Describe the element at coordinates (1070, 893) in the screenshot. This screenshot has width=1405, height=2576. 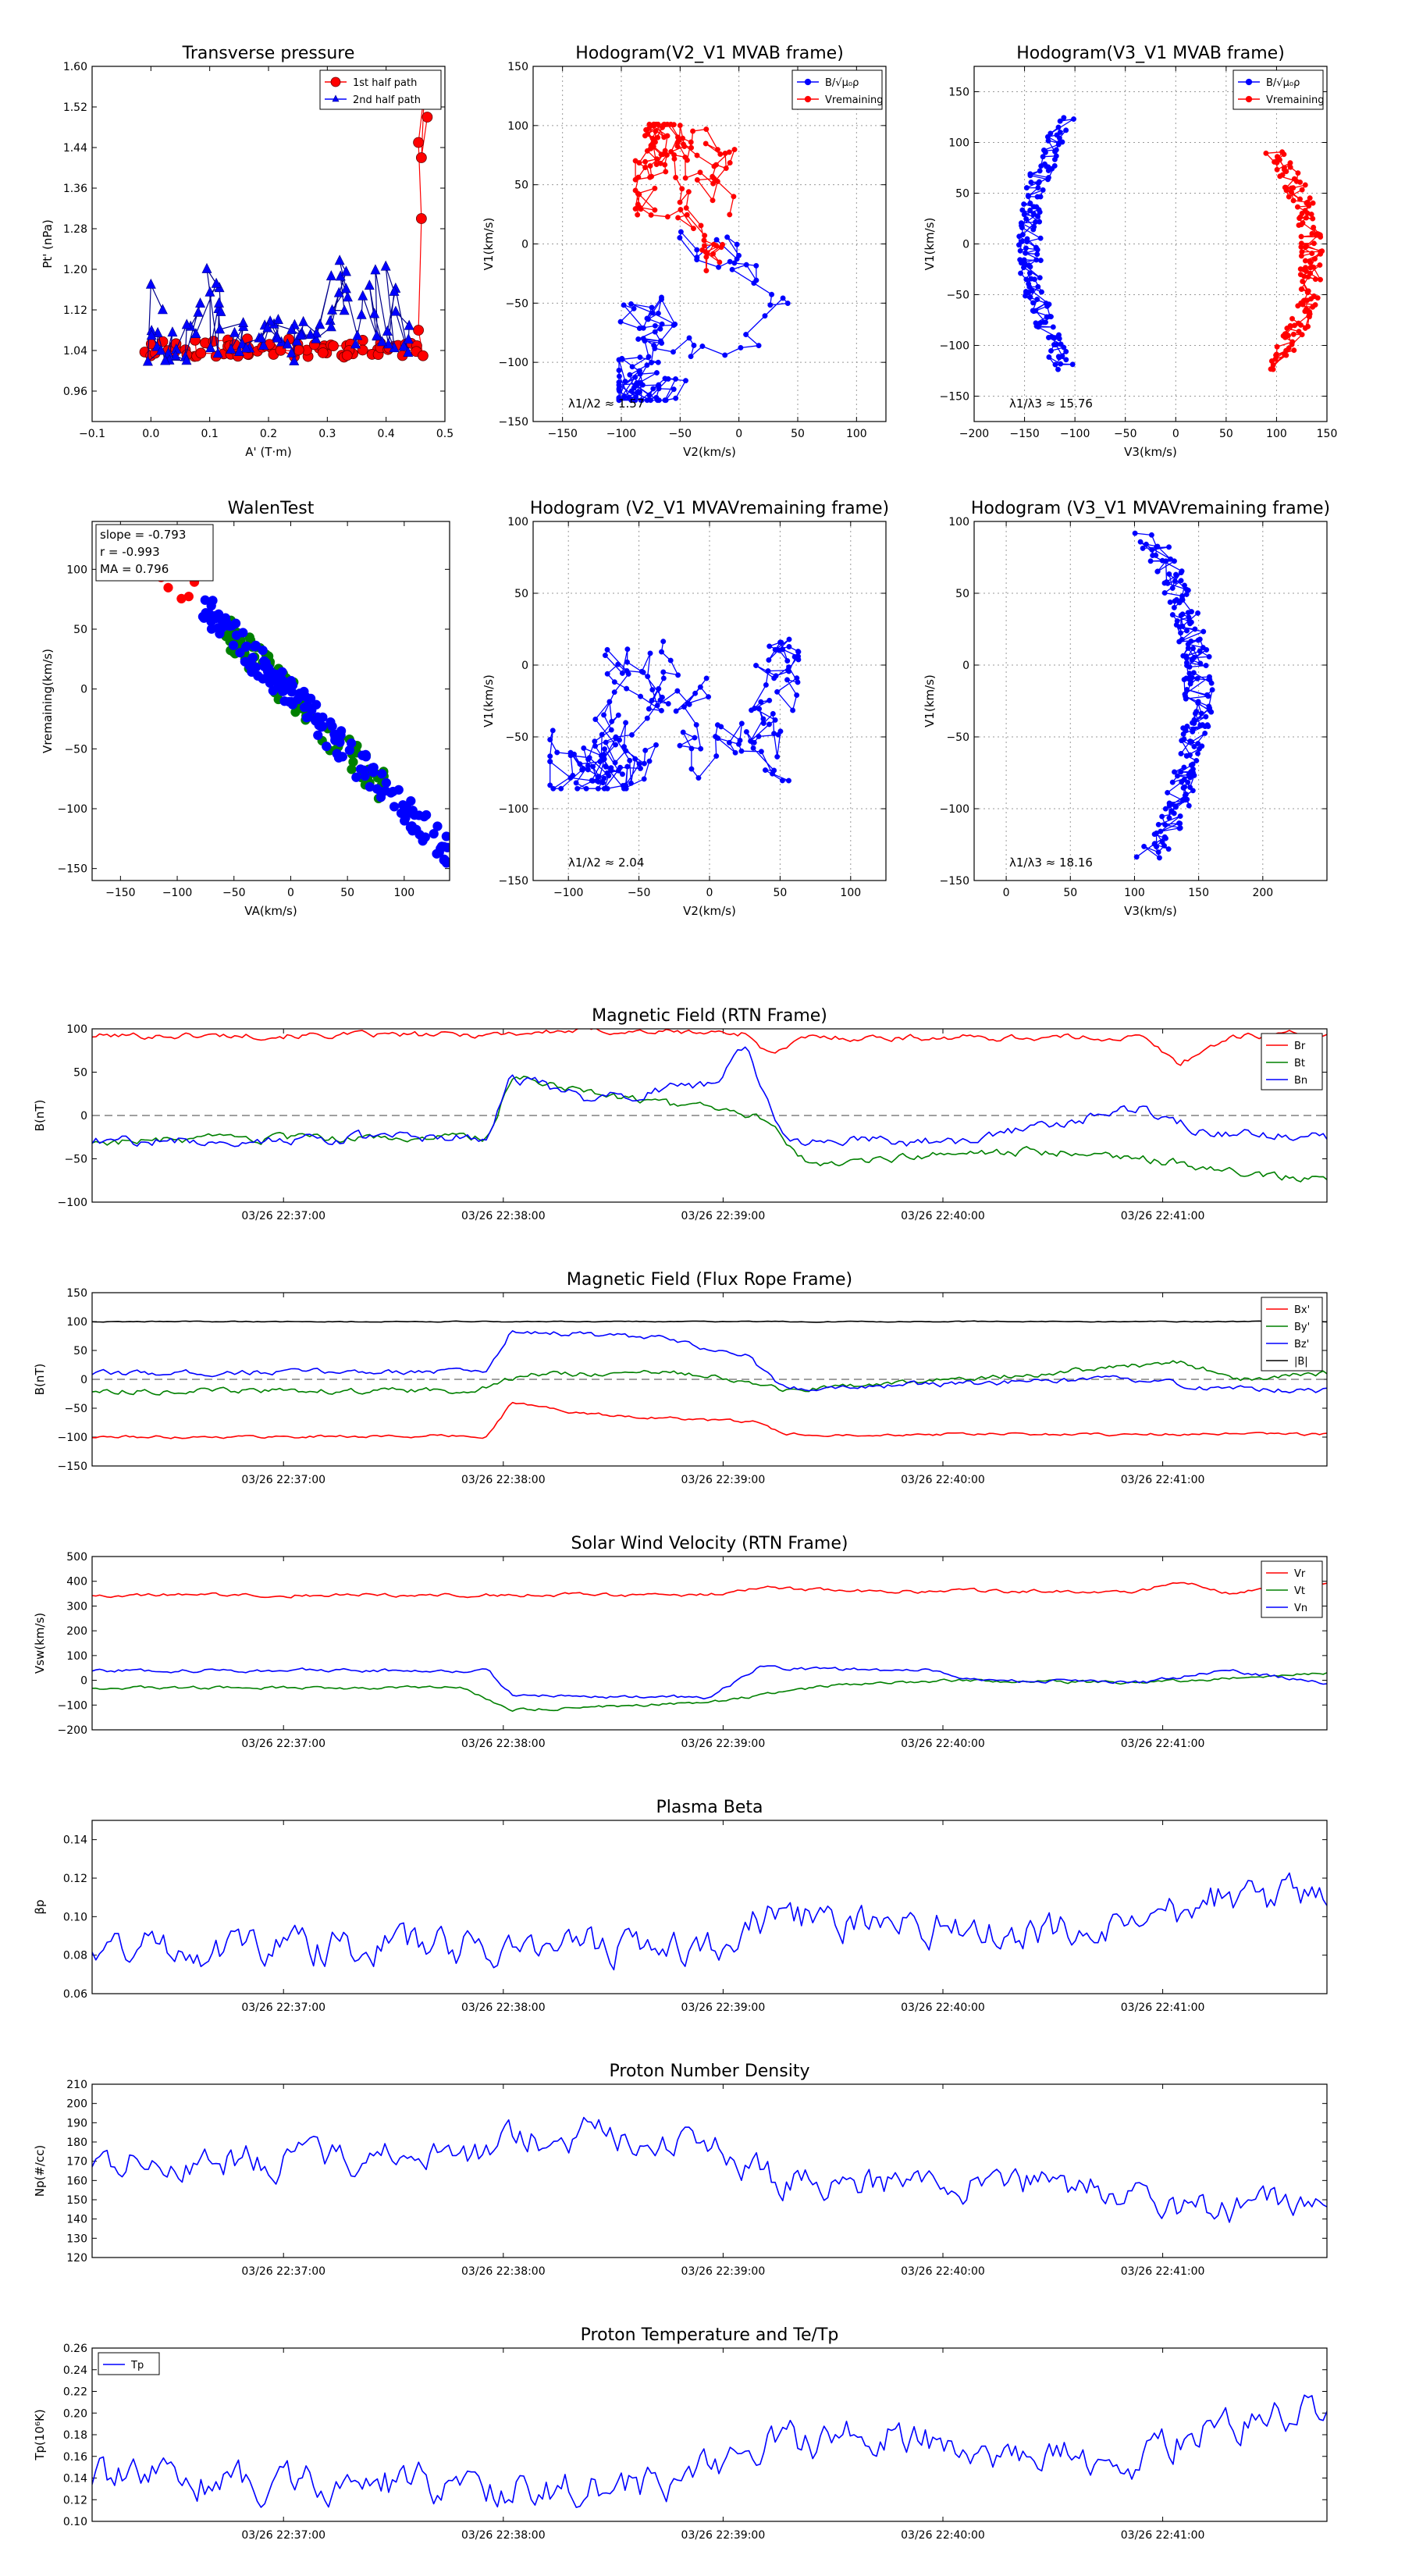
I see `x-tick-label: 50` at that location.